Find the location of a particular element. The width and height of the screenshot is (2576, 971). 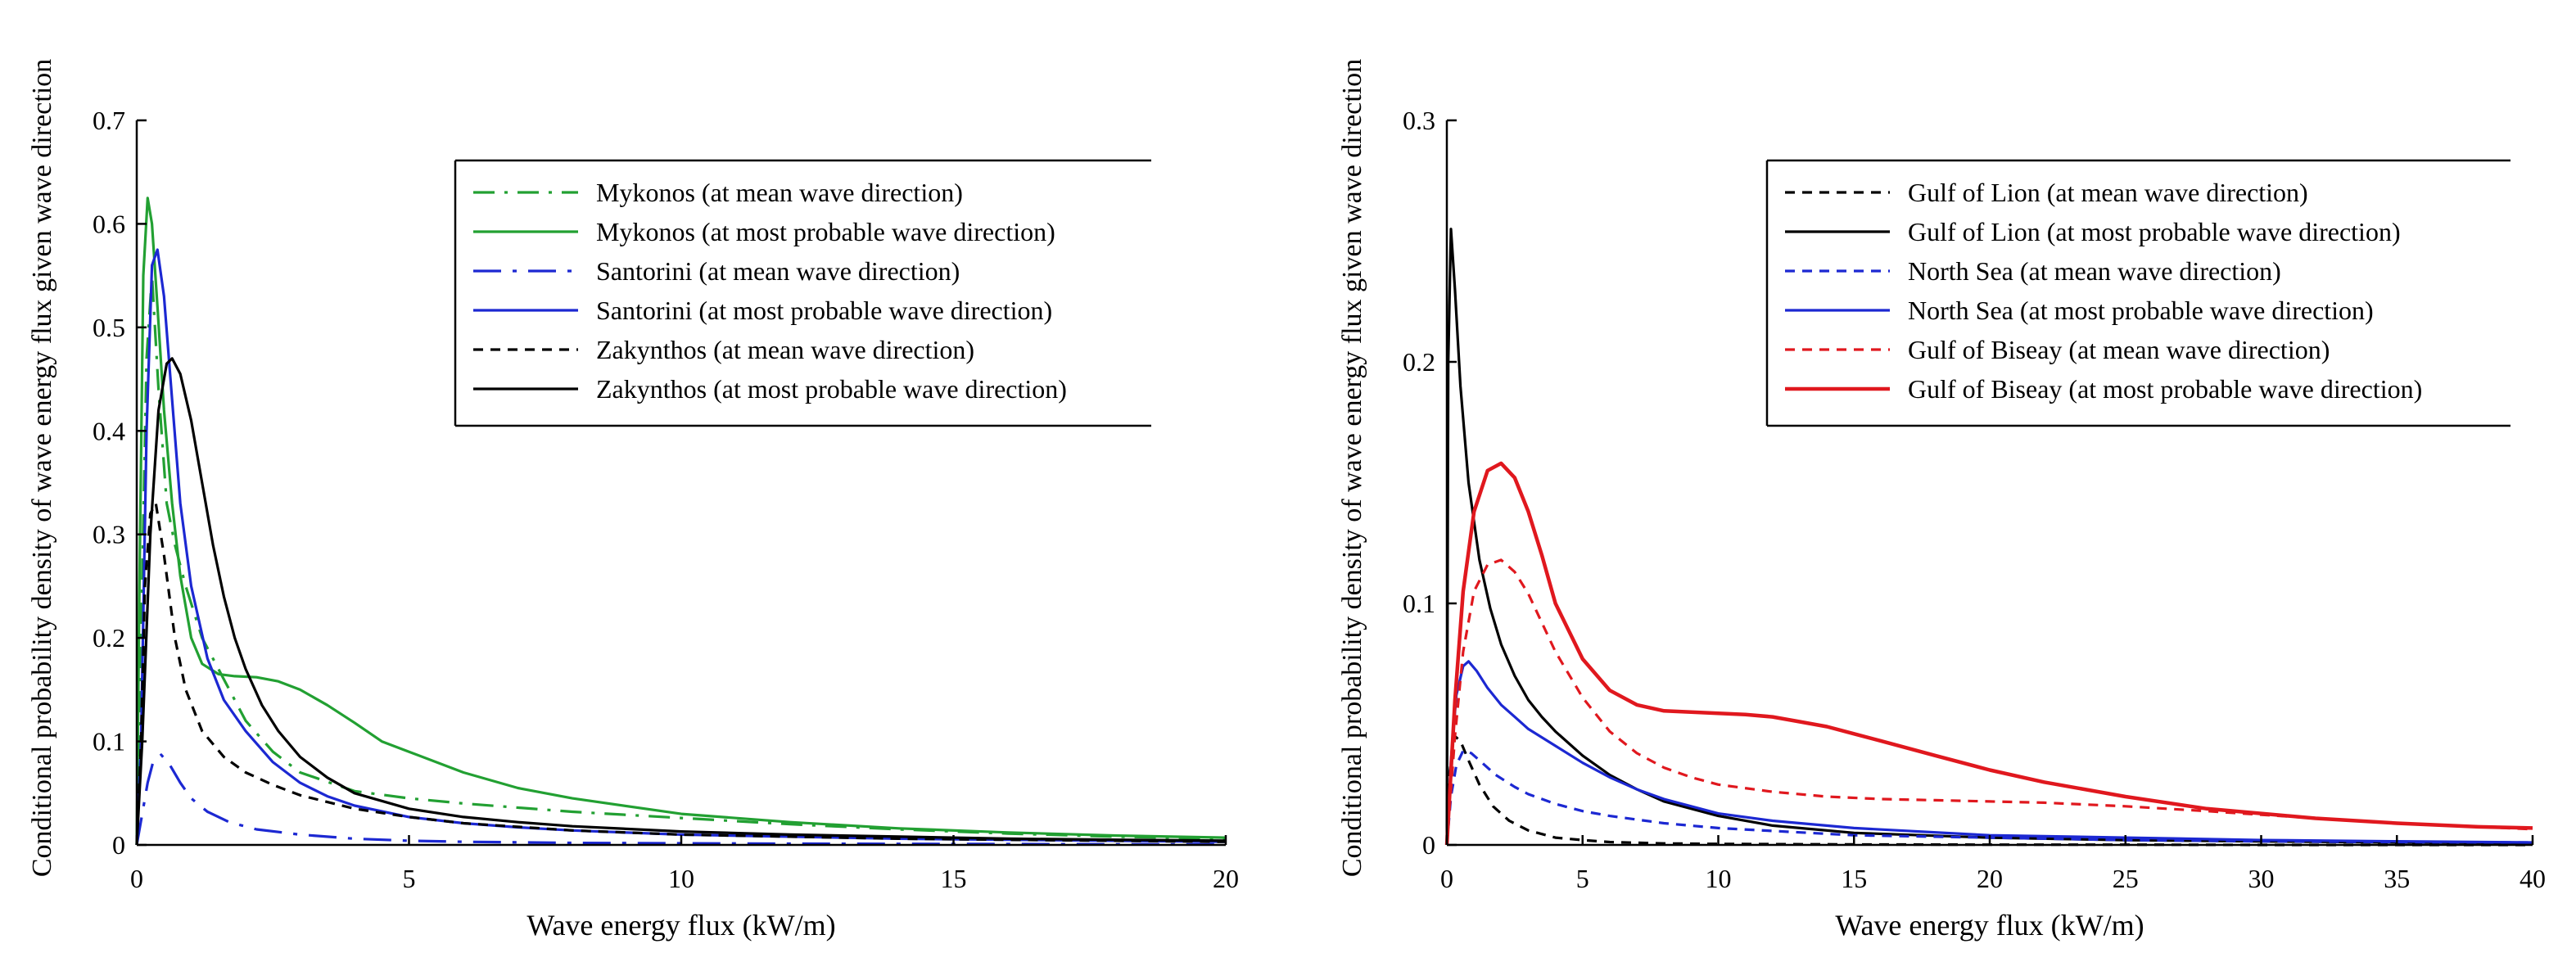

x-tick-label: 40 is located at coordinates (2533, 878).